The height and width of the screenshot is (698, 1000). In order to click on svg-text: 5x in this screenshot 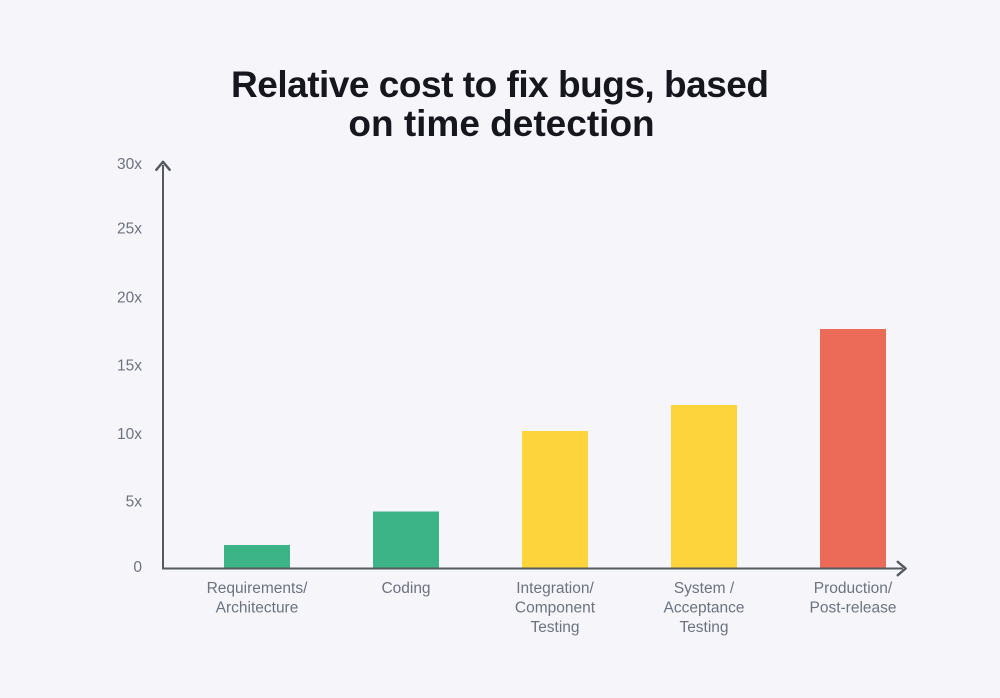, I will do `click(134, 502)`.